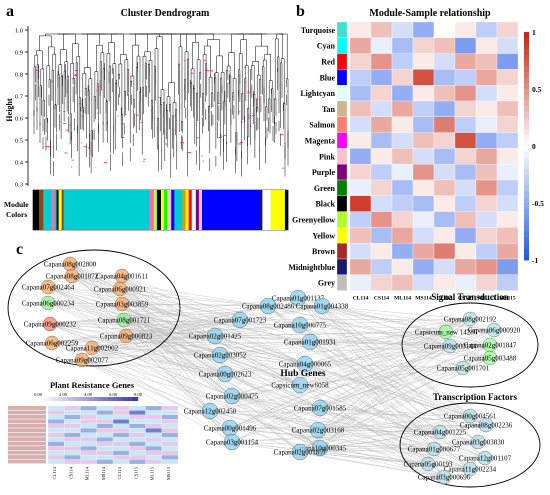 The height and width of the screenshot is (495, 550). What do you see at coordinates (92, 385) in the screenshot?
I see `resistance-heatmap-title: Plant Resistance Genes` at bounding box center [92, 385].